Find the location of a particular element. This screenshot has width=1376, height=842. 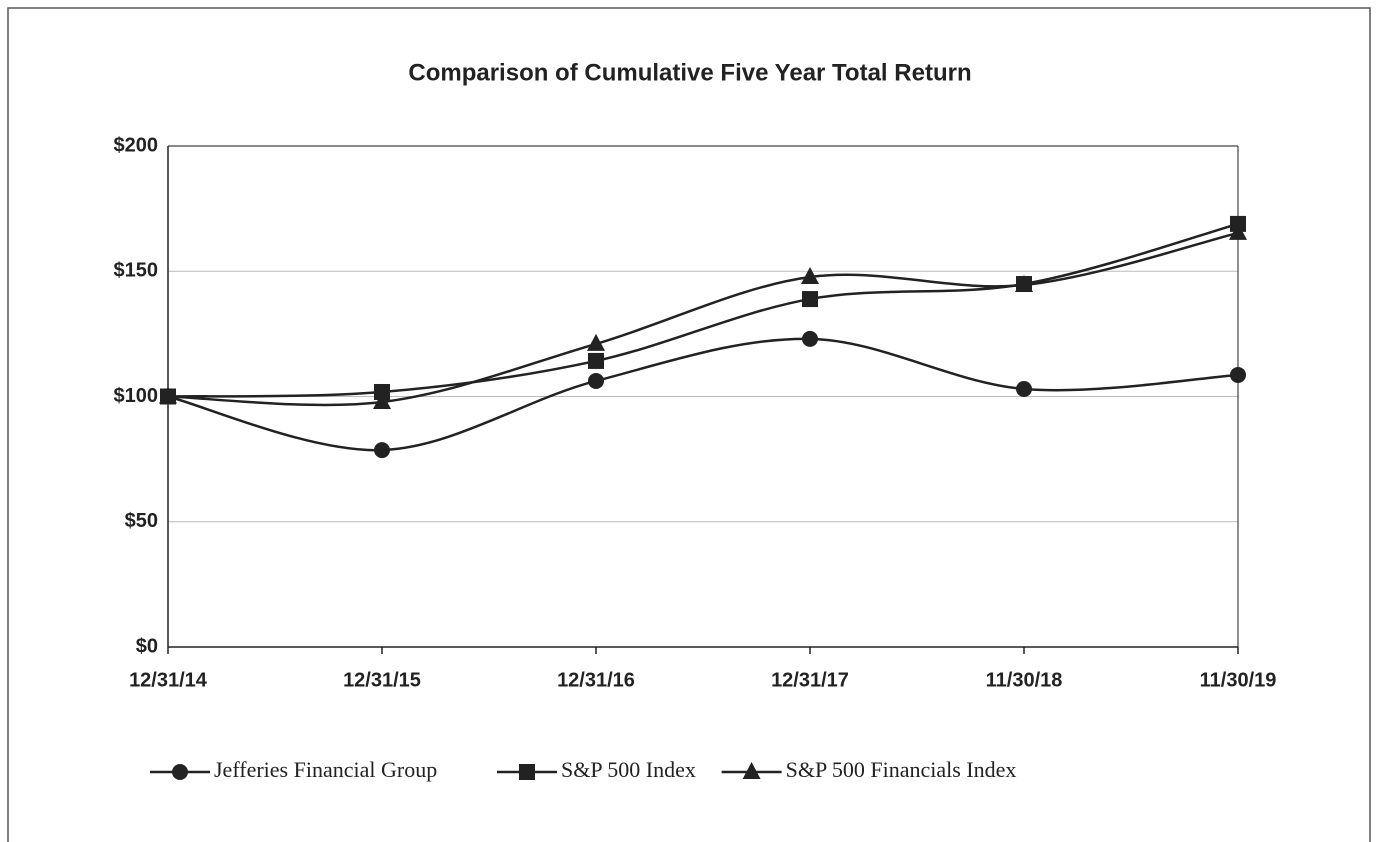

y-tick-label: $0 is located at coordinates (147, 646).